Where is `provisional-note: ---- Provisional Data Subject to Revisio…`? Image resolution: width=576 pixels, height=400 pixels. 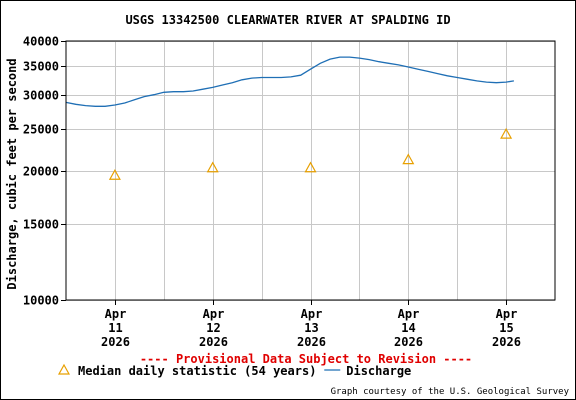 provisional-note: ---- Provisional Data Subject to Revisio… is located at coordinates (306, 359).